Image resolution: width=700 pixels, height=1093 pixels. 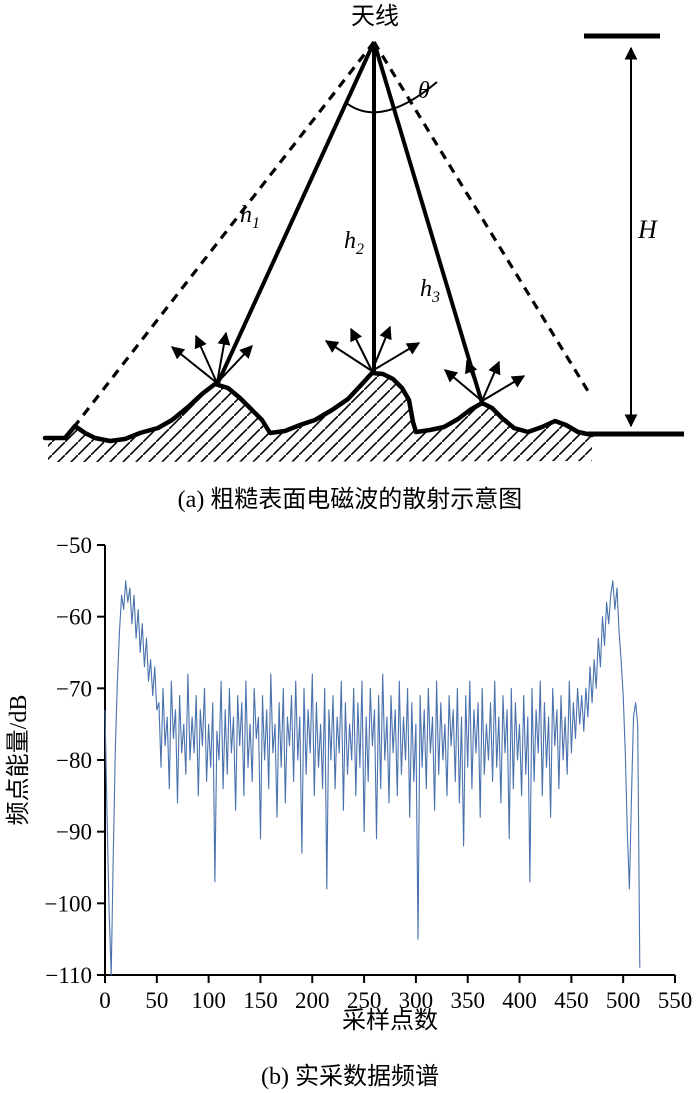 I want to click on y-tick-label: −90, so click(x=74, y=832).